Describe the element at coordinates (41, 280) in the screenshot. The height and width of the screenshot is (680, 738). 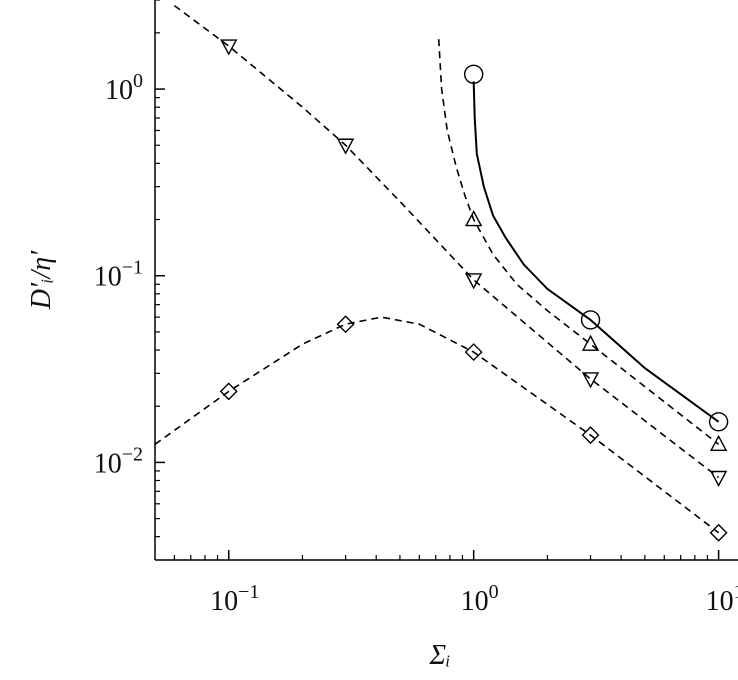
I see `y-axis-label: D′ᵢ/η′` at that location.